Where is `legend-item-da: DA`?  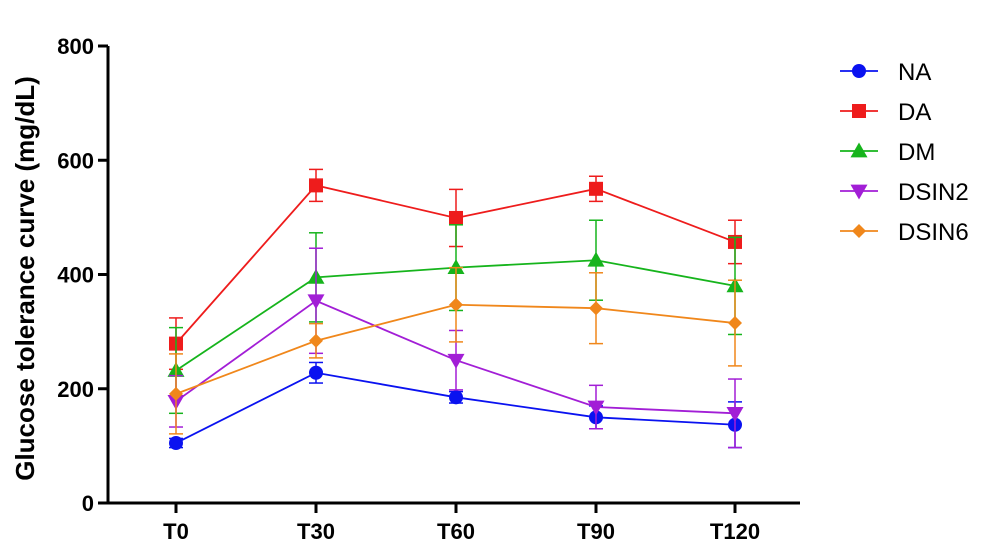 legend-item-da: DA is located at coordinates (885, 112).